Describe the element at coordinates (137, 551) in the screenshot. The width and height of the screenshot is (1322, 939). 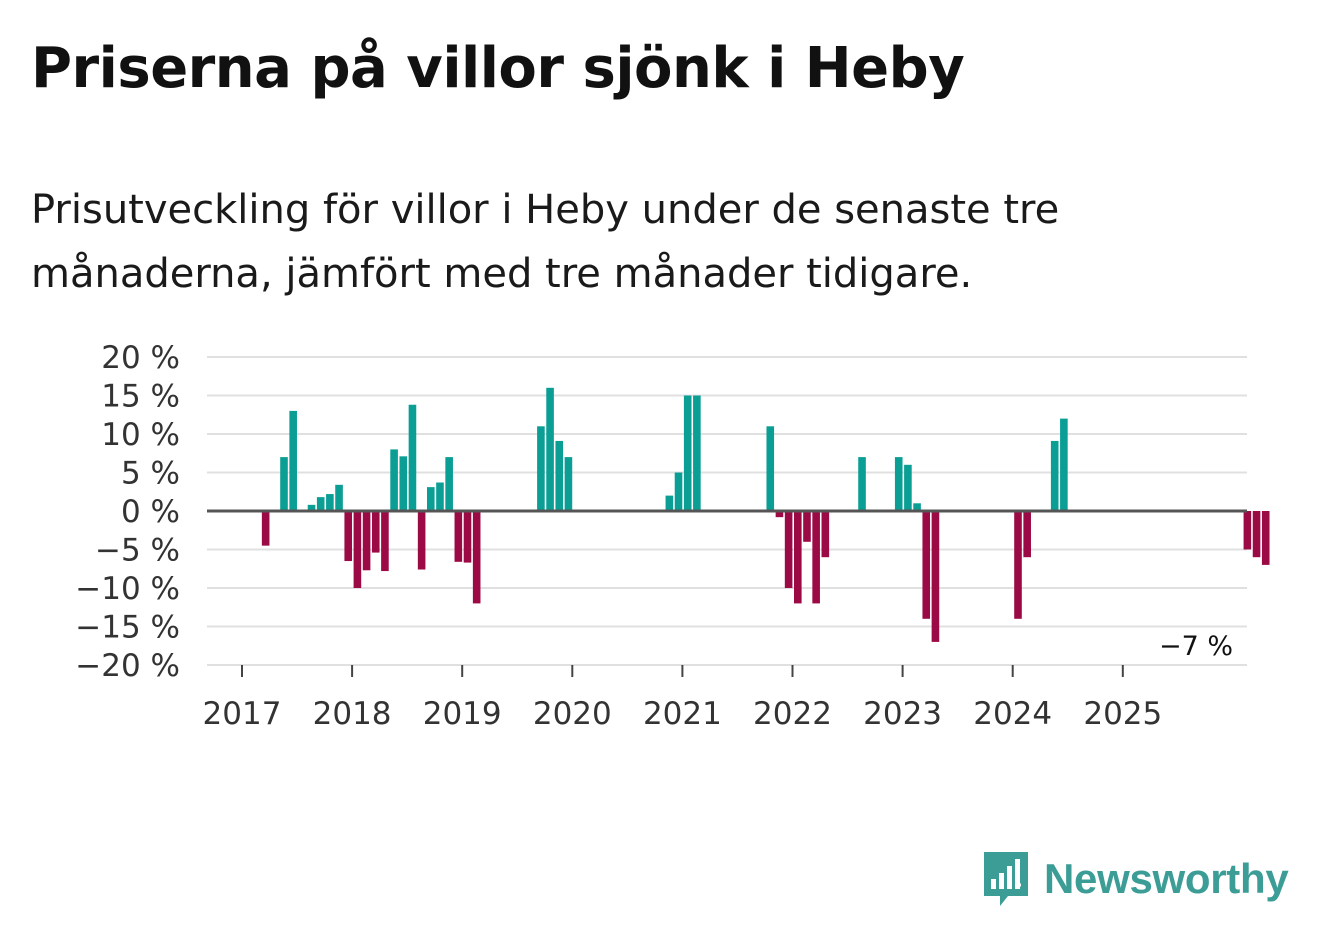
I see `y-tick-label: −5 %` at that location.